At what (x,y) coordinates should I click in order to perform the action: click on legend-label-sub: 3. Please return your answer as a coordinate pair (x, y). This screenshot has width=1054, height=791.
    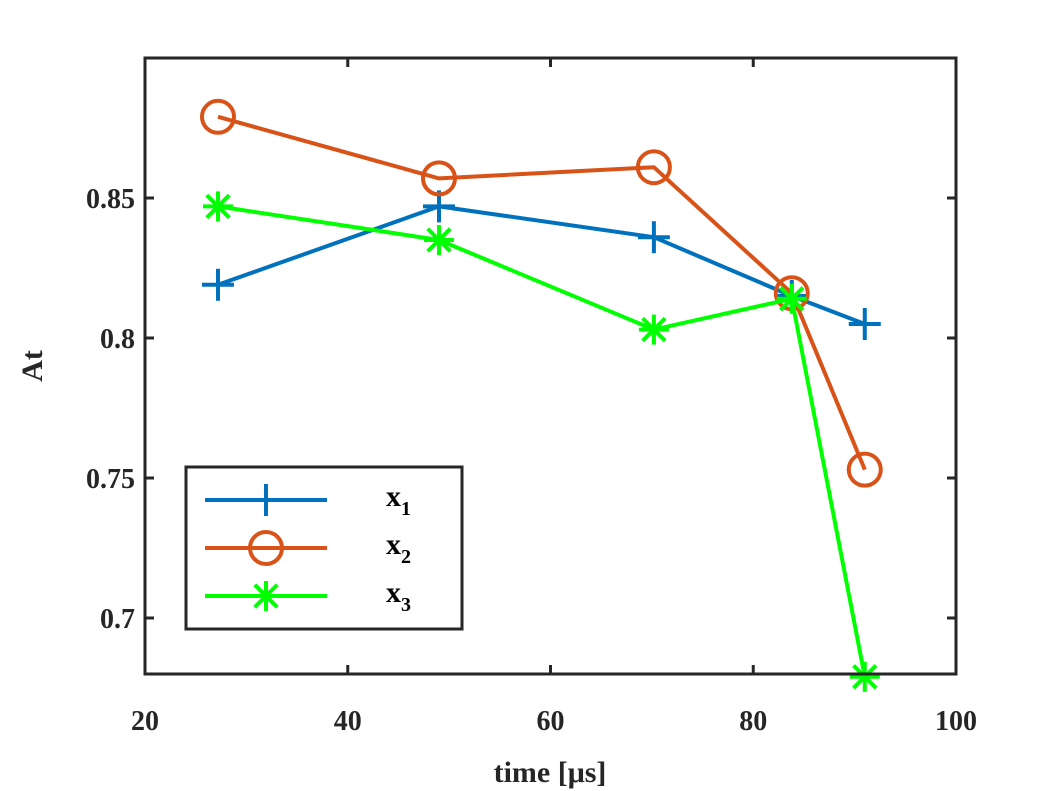
    Looking at the image, I should click on (406, 605).